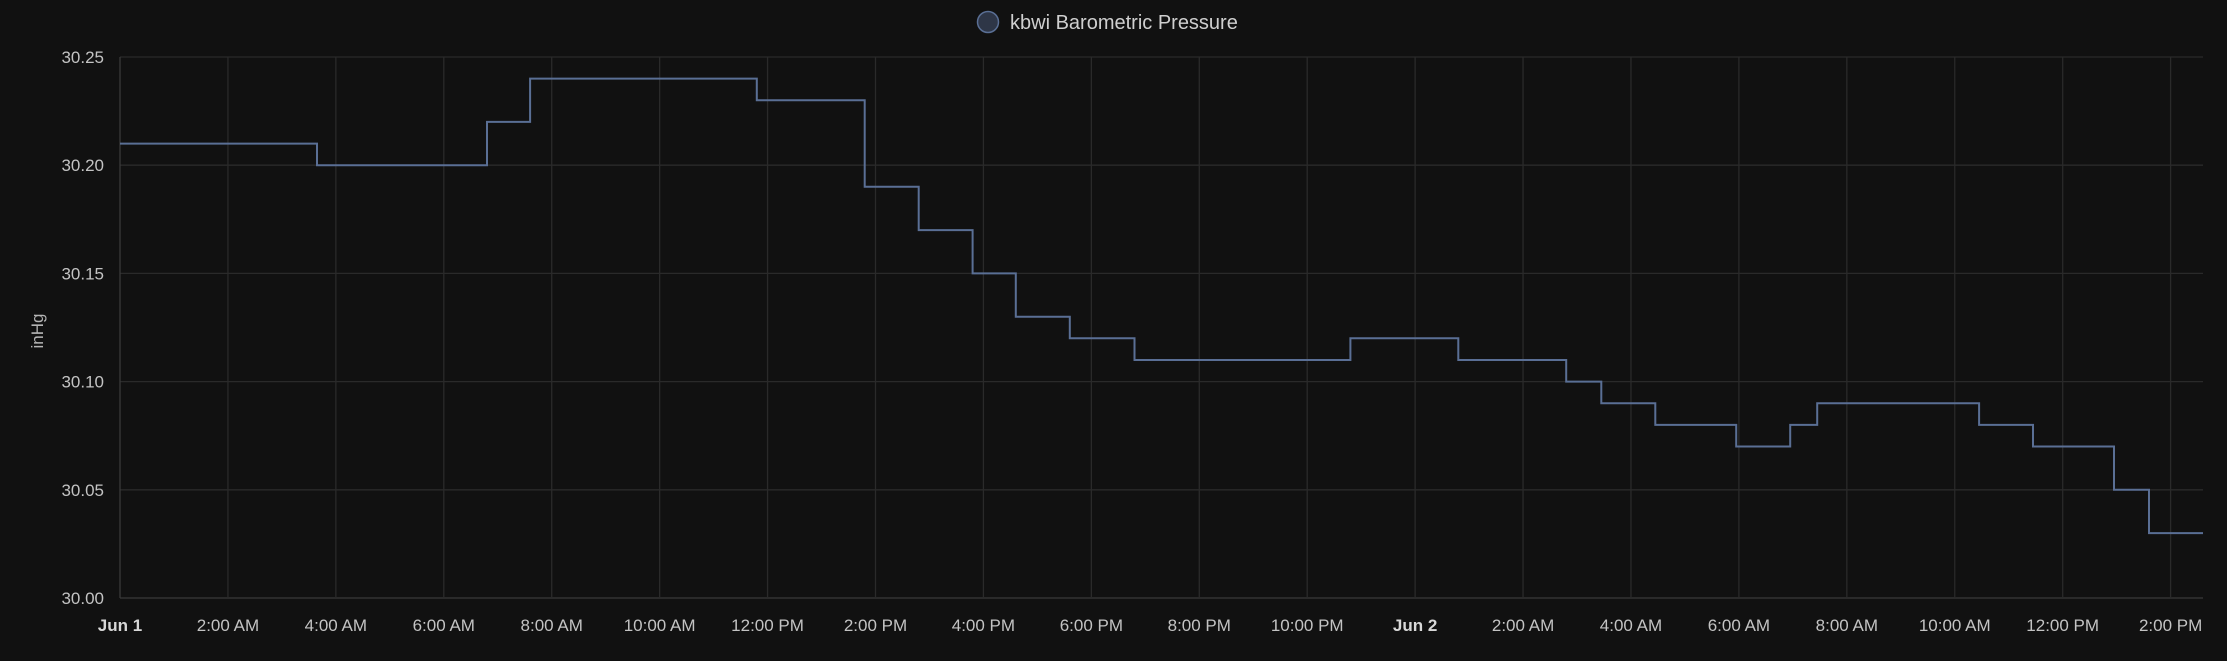  What do you see at coordinates (1199, 625) in the screenshot?
I see `x-tick-label: 8:00 PM` at bounding box center [1199, 625].